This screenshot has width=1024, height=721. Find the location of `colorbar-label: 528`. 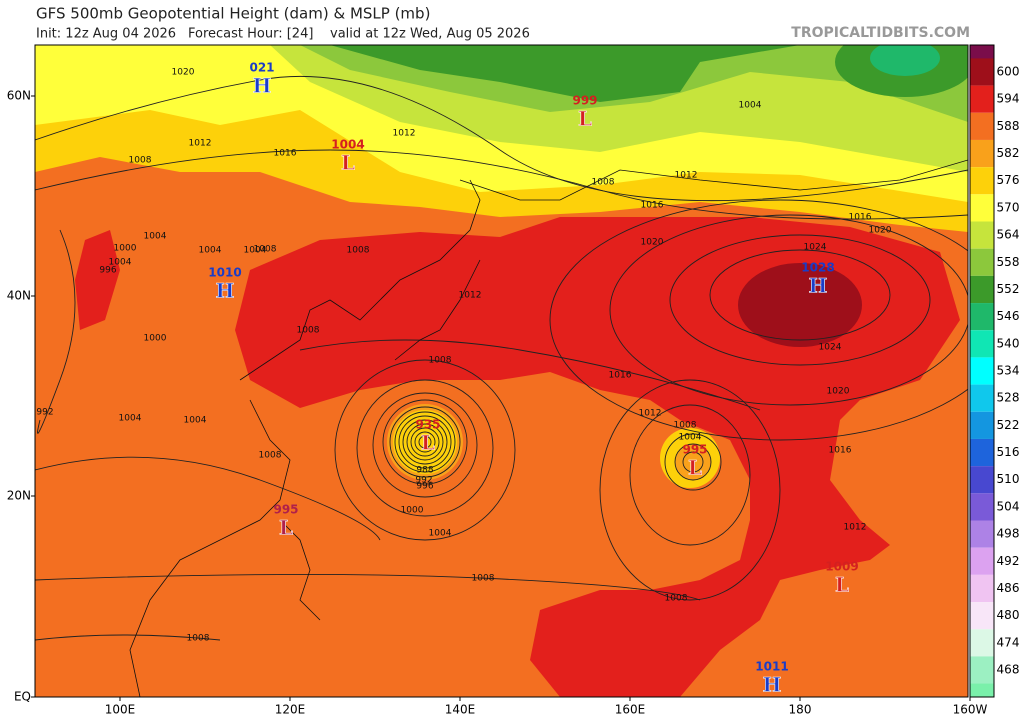

colorbar-label: 528 is located at coordinates (1008, 398).